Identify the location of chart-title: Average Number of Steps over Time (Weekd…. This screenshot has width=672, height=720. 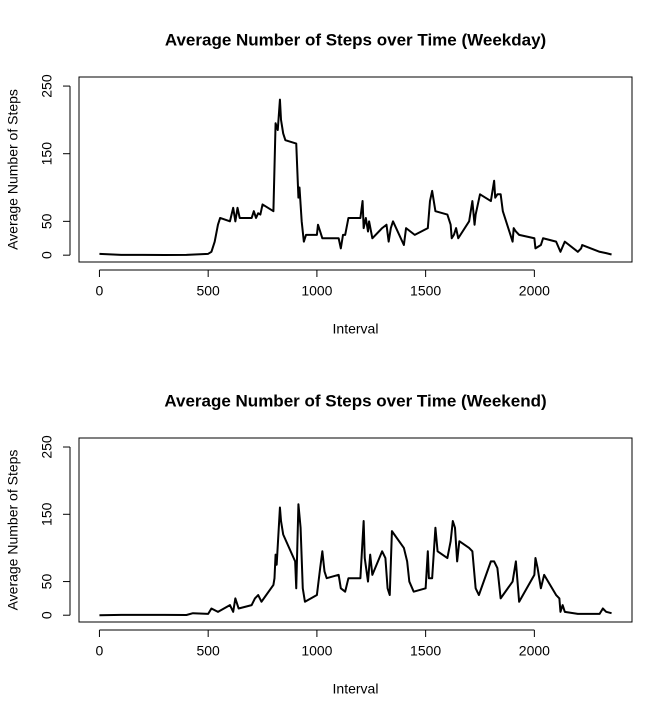
(355, 39).